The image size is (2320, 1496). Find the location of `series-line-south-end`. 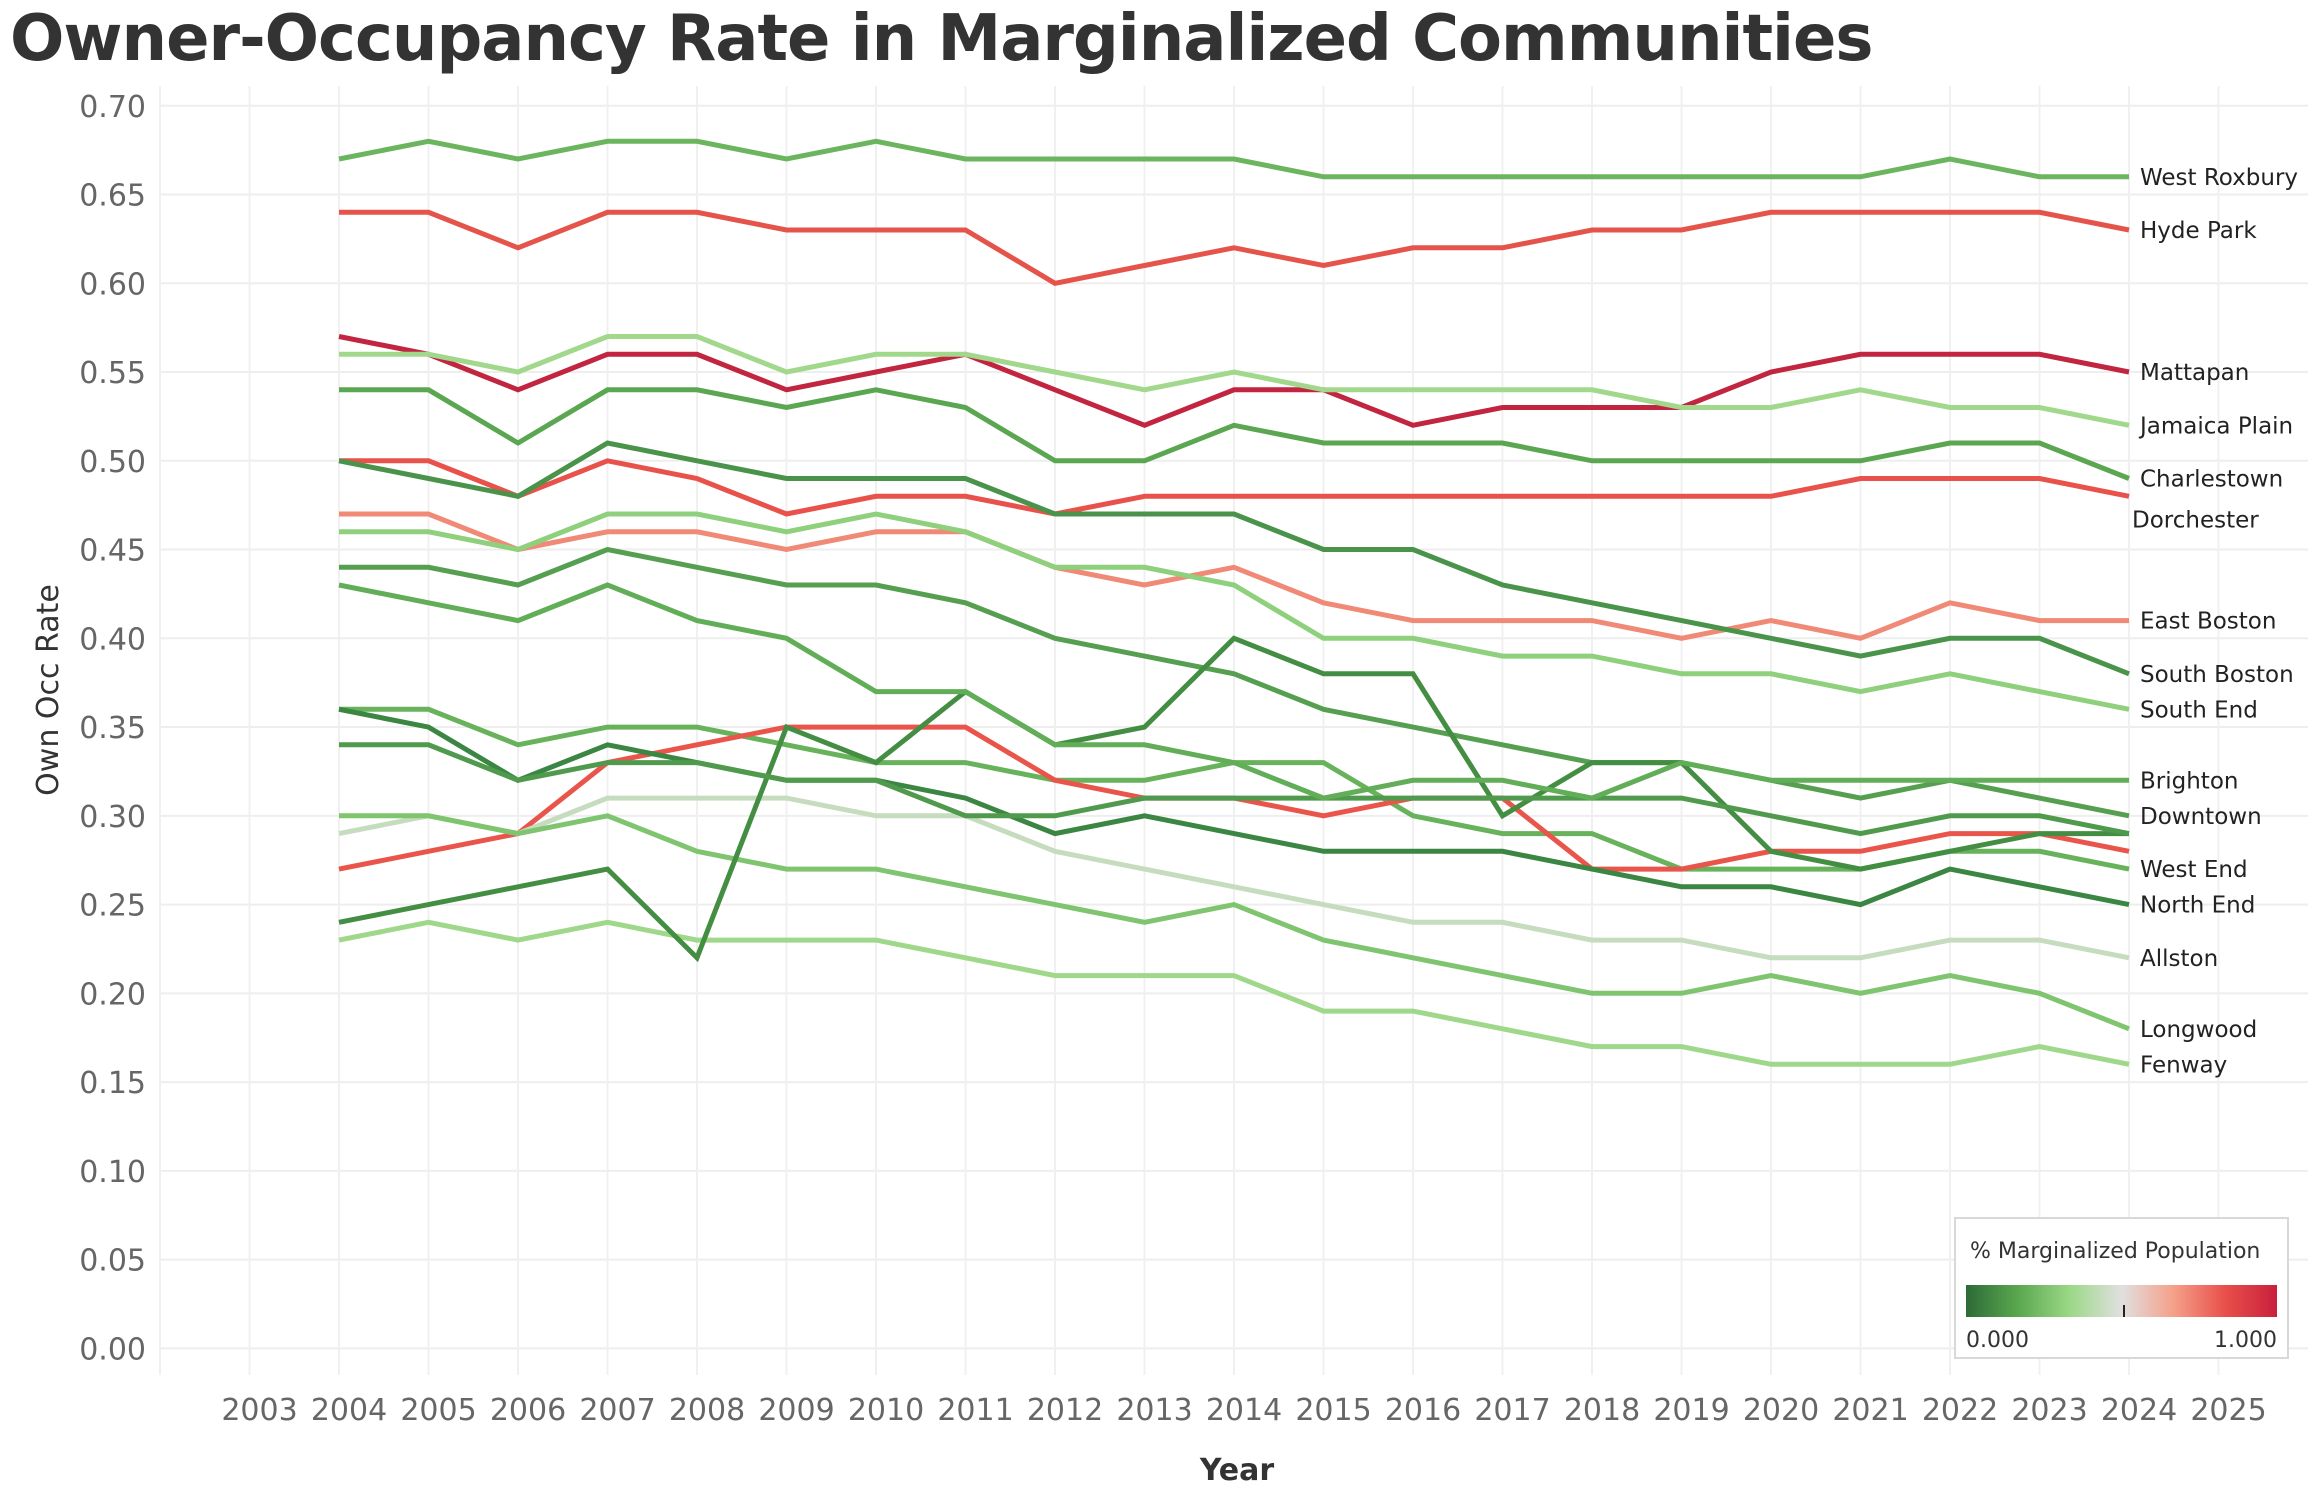

series-line-south-end is located at coordinates (1234, 611).